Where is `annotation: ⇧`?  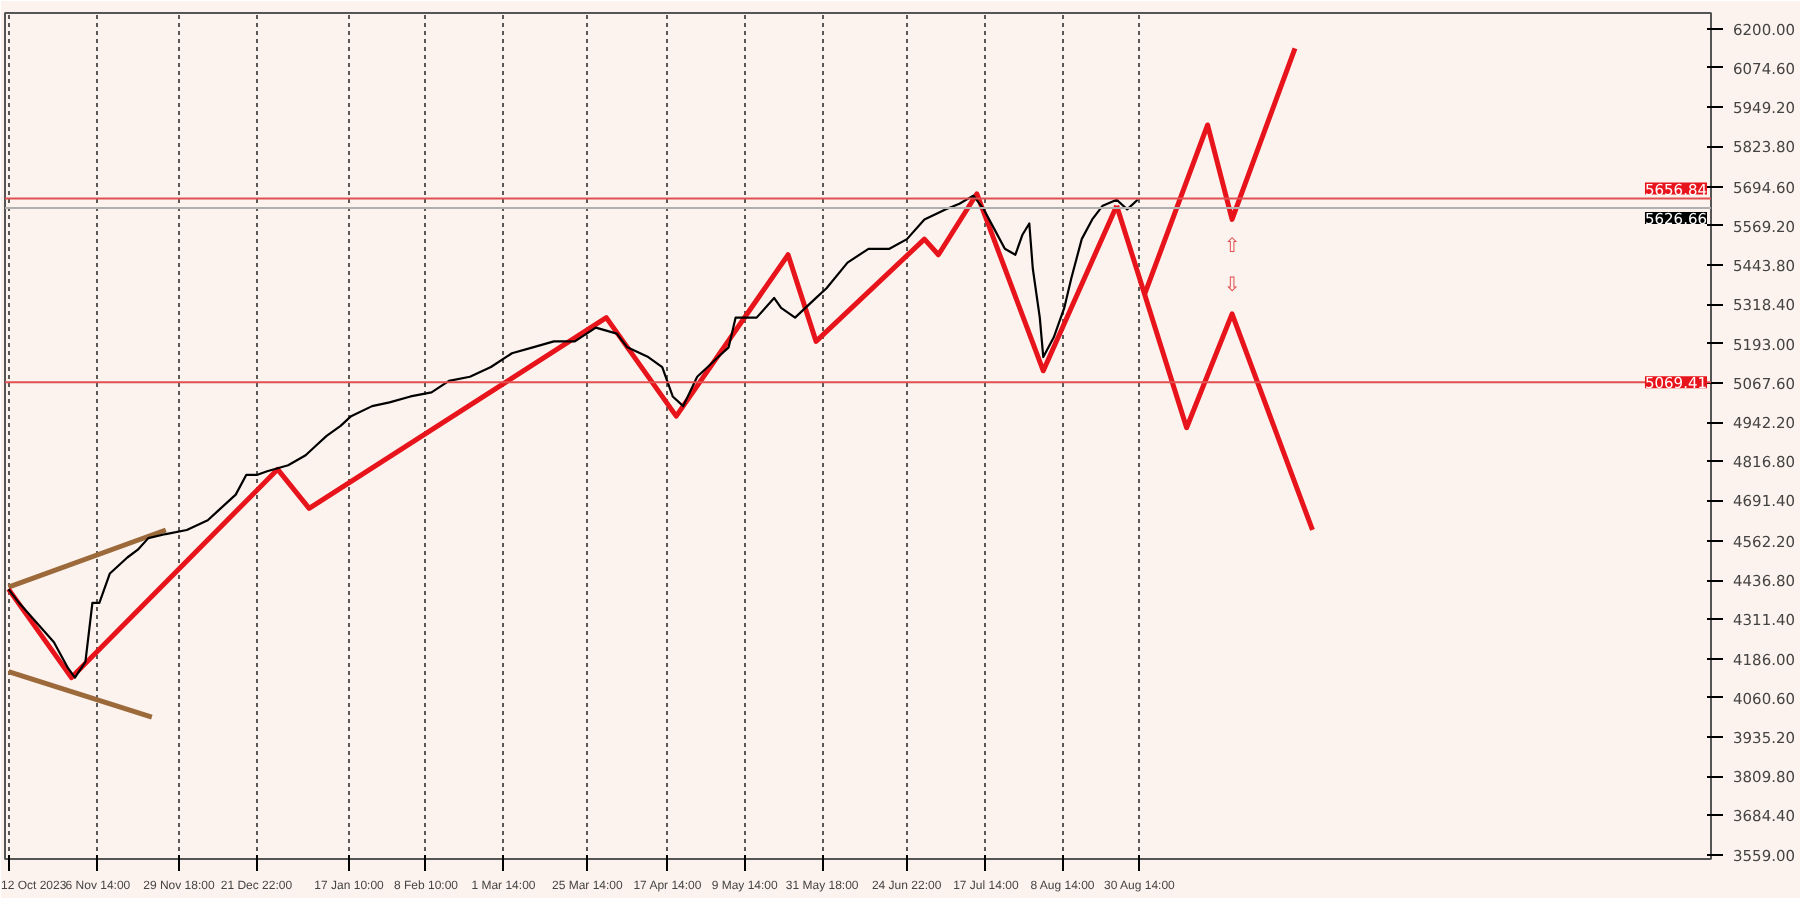 annotation: ⇧ is located at coordinates (1232, 247).